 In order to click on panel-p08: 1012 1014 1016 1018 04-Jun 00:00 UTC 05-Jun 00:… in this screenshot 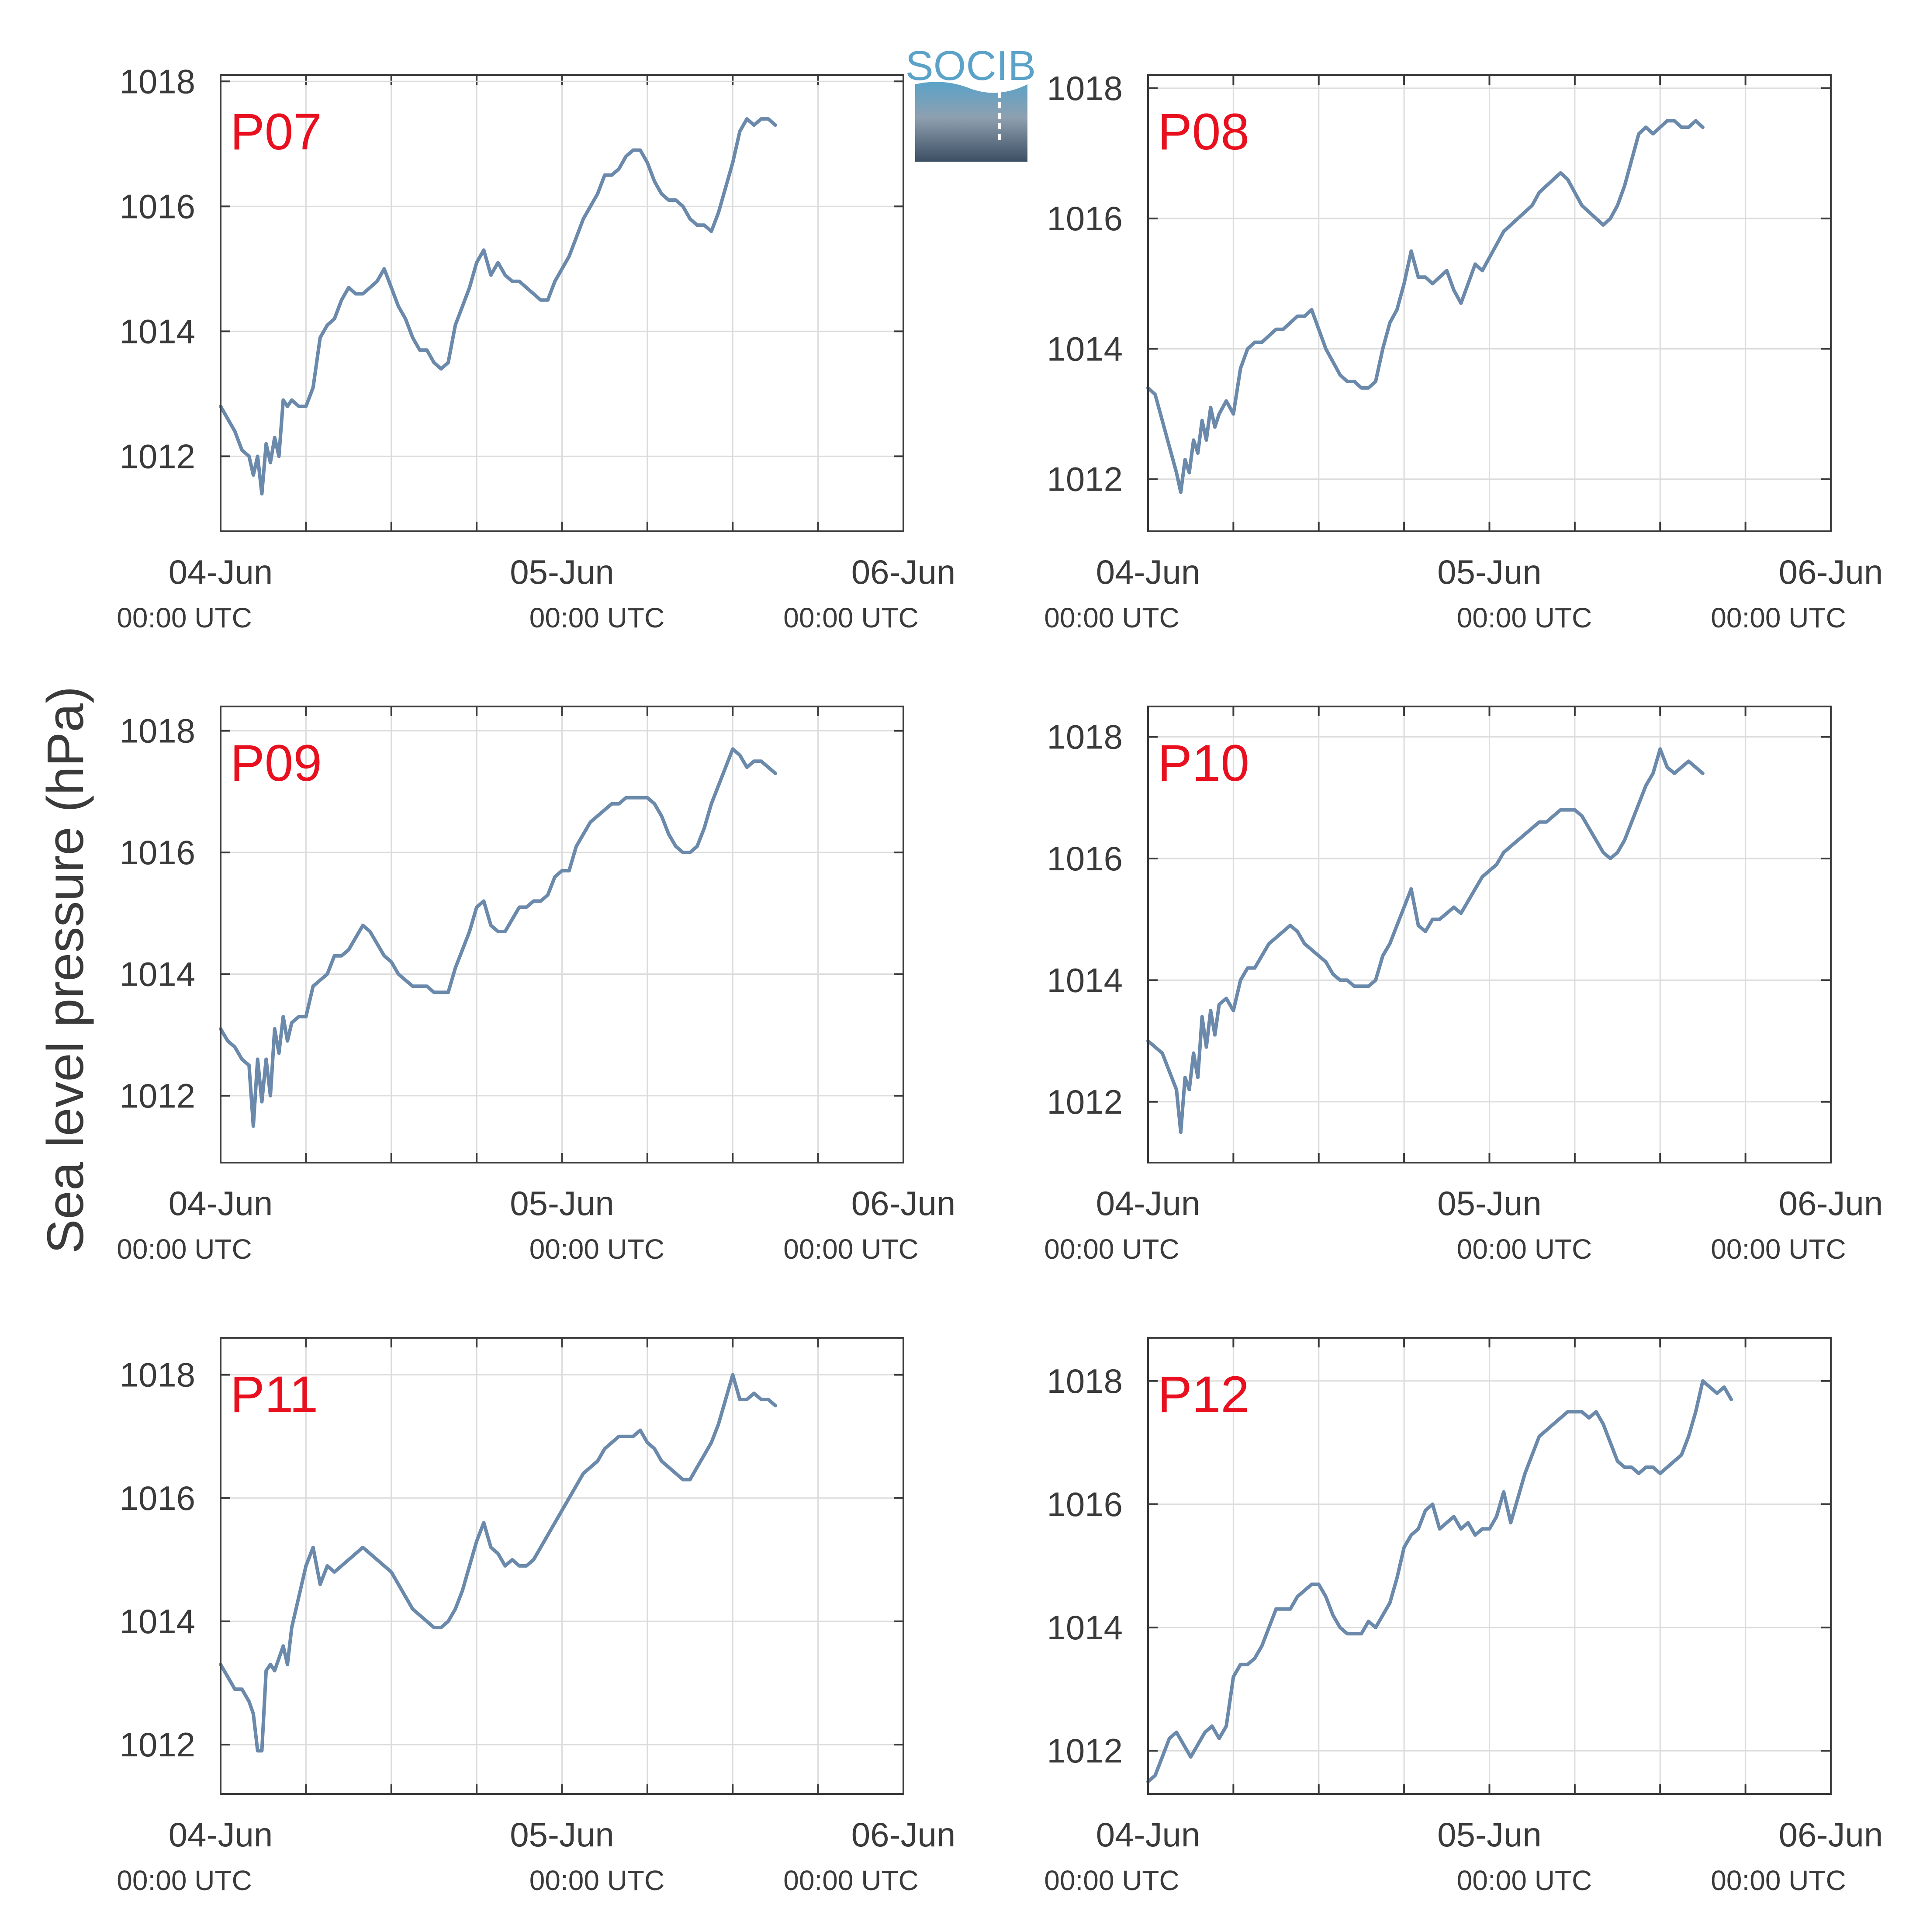, I will do `click(1463, 351)`.